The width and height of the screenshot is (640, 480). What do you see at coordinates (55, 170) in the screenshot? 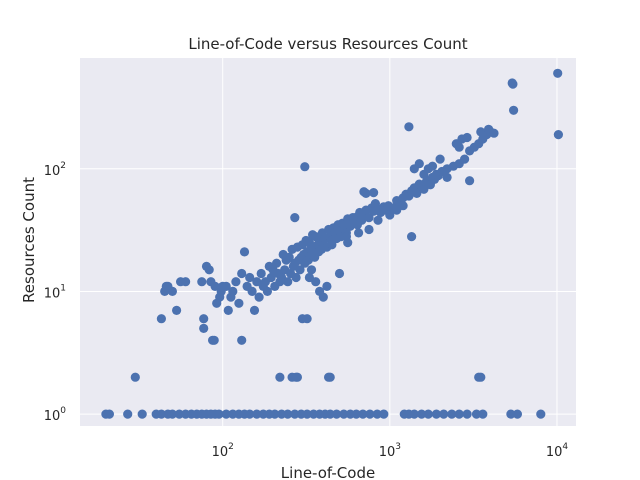
I see `y-tick-label: 10²` at bounding box center [55, 170].